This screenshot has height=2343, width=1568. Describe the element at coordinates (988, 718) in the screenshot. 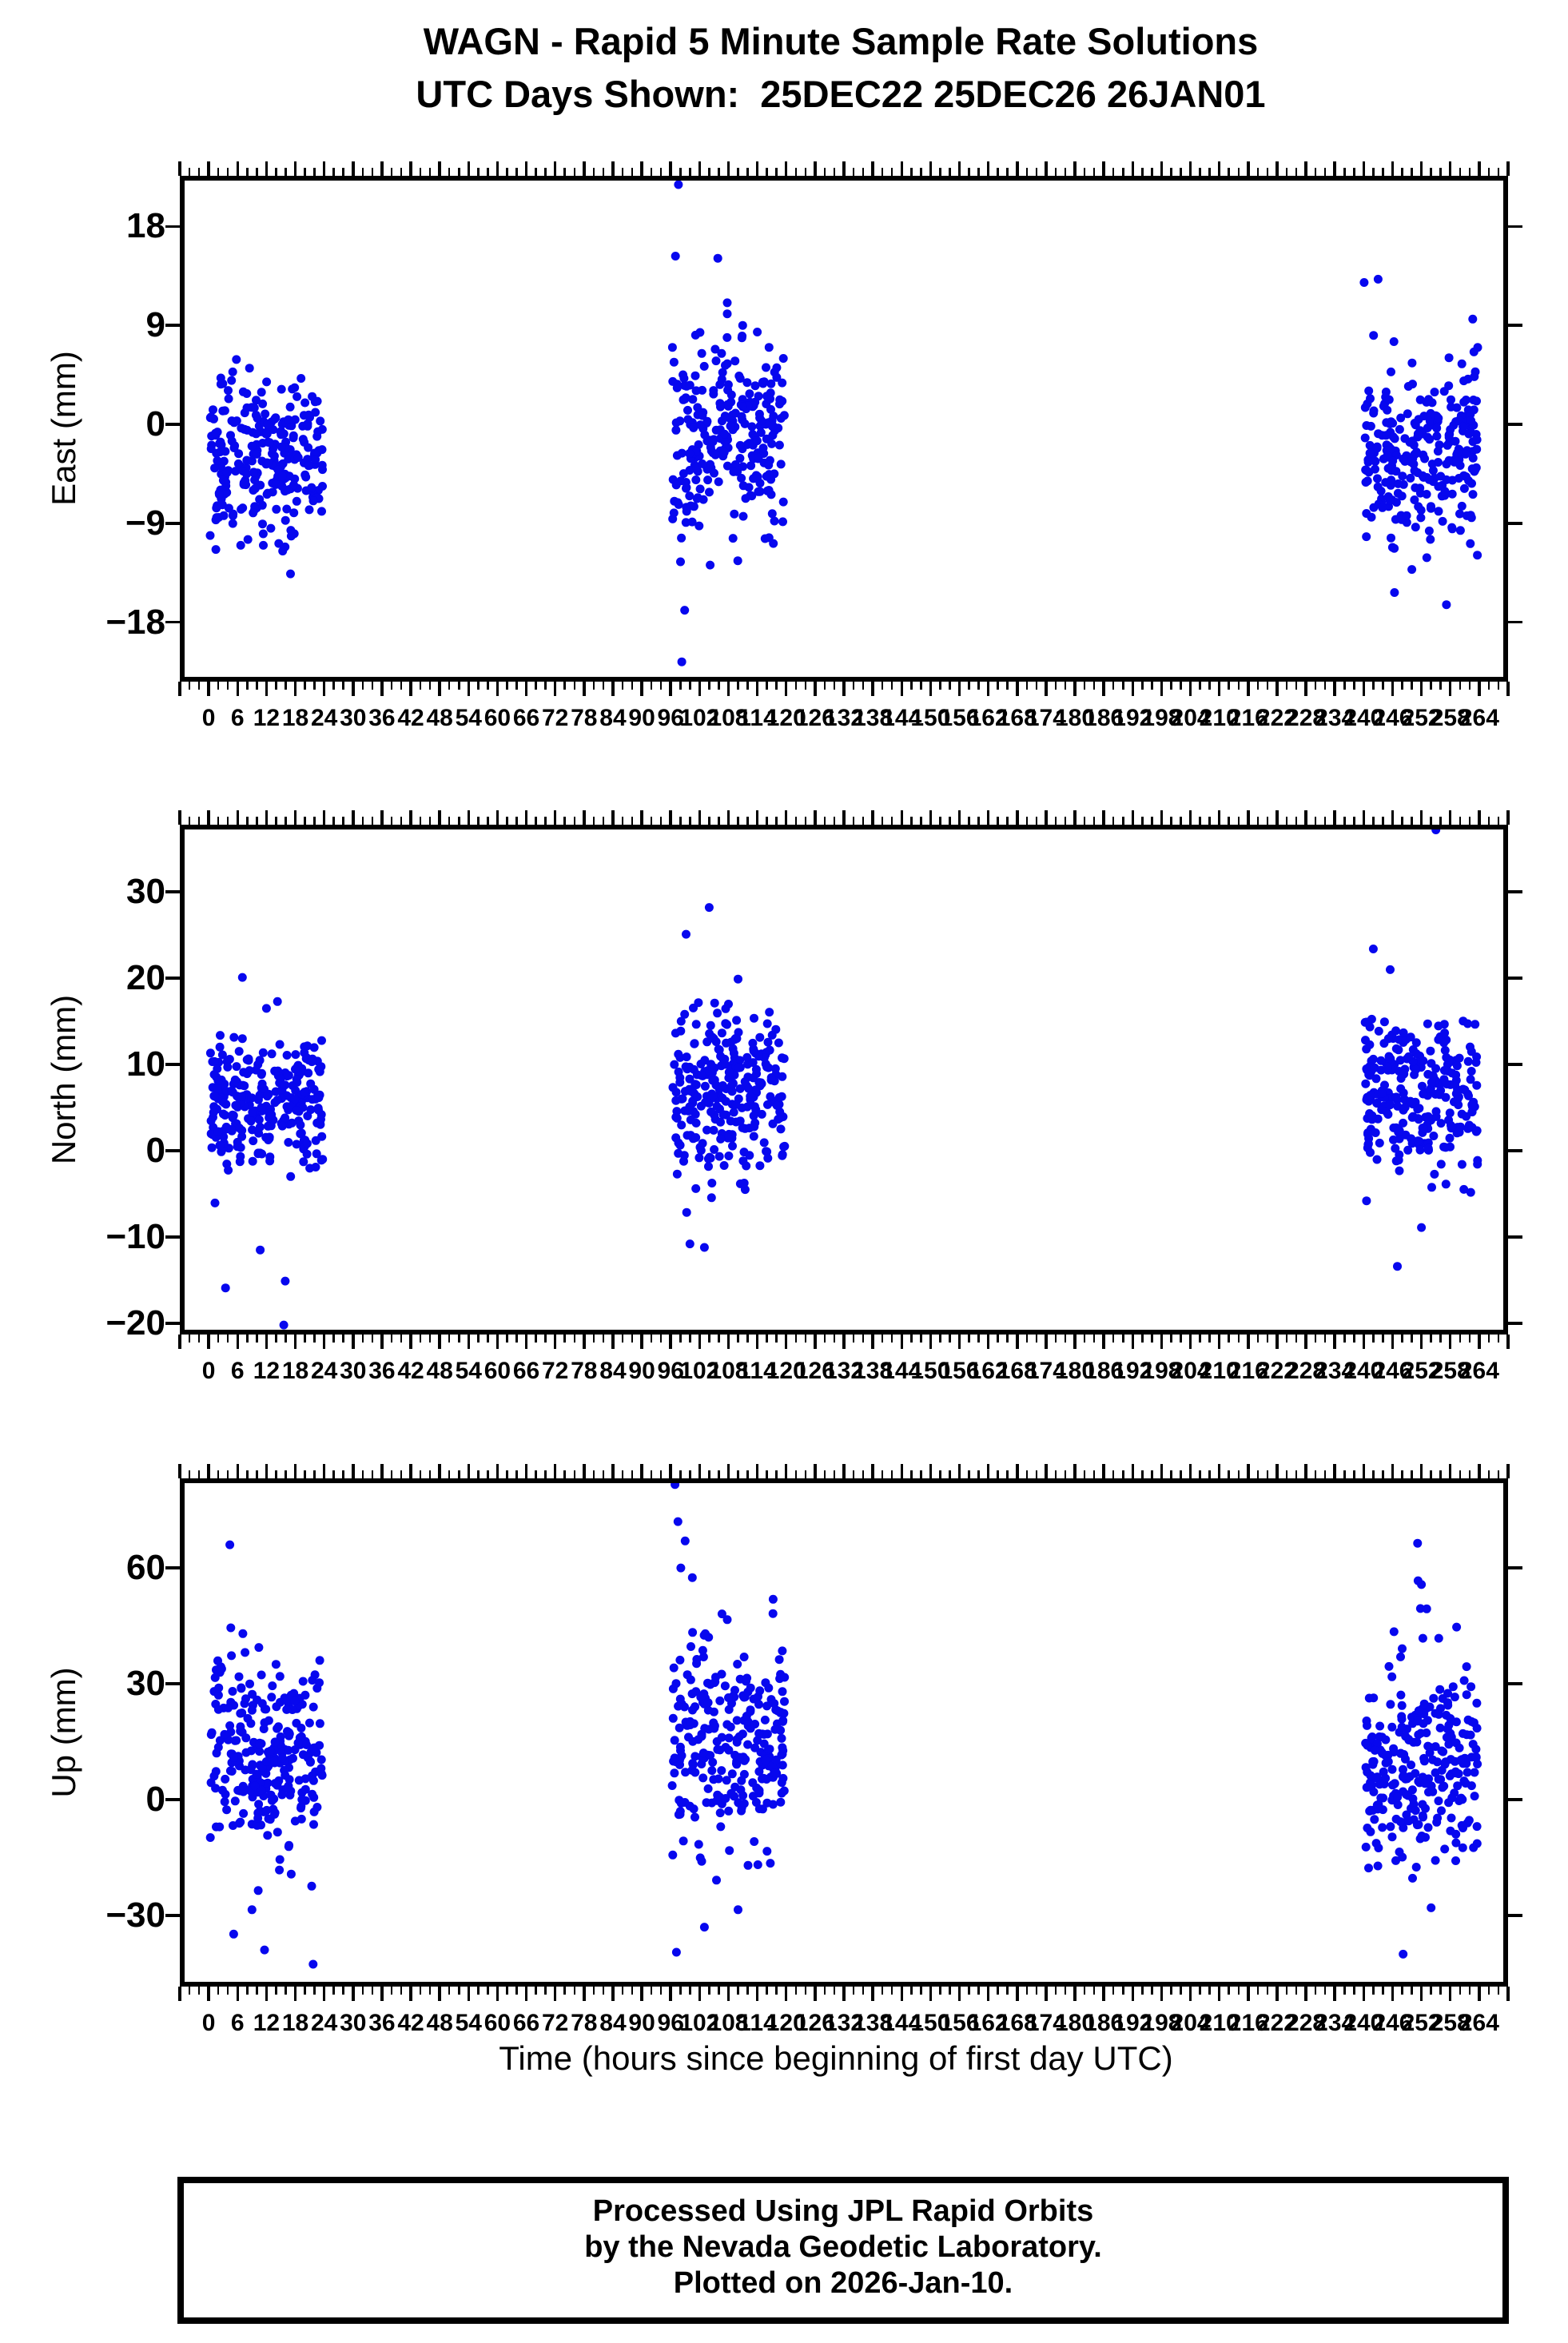

I see `x-tick-label: 162` at that location.